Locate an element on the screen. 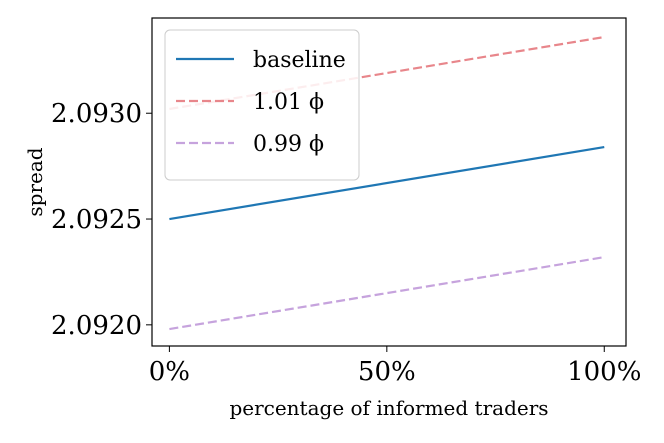 The height and width of the screenshot is (443, 664). legend: baseline 1.01 ϕ 0.99 ϕ is located at coordinates (262, 105).